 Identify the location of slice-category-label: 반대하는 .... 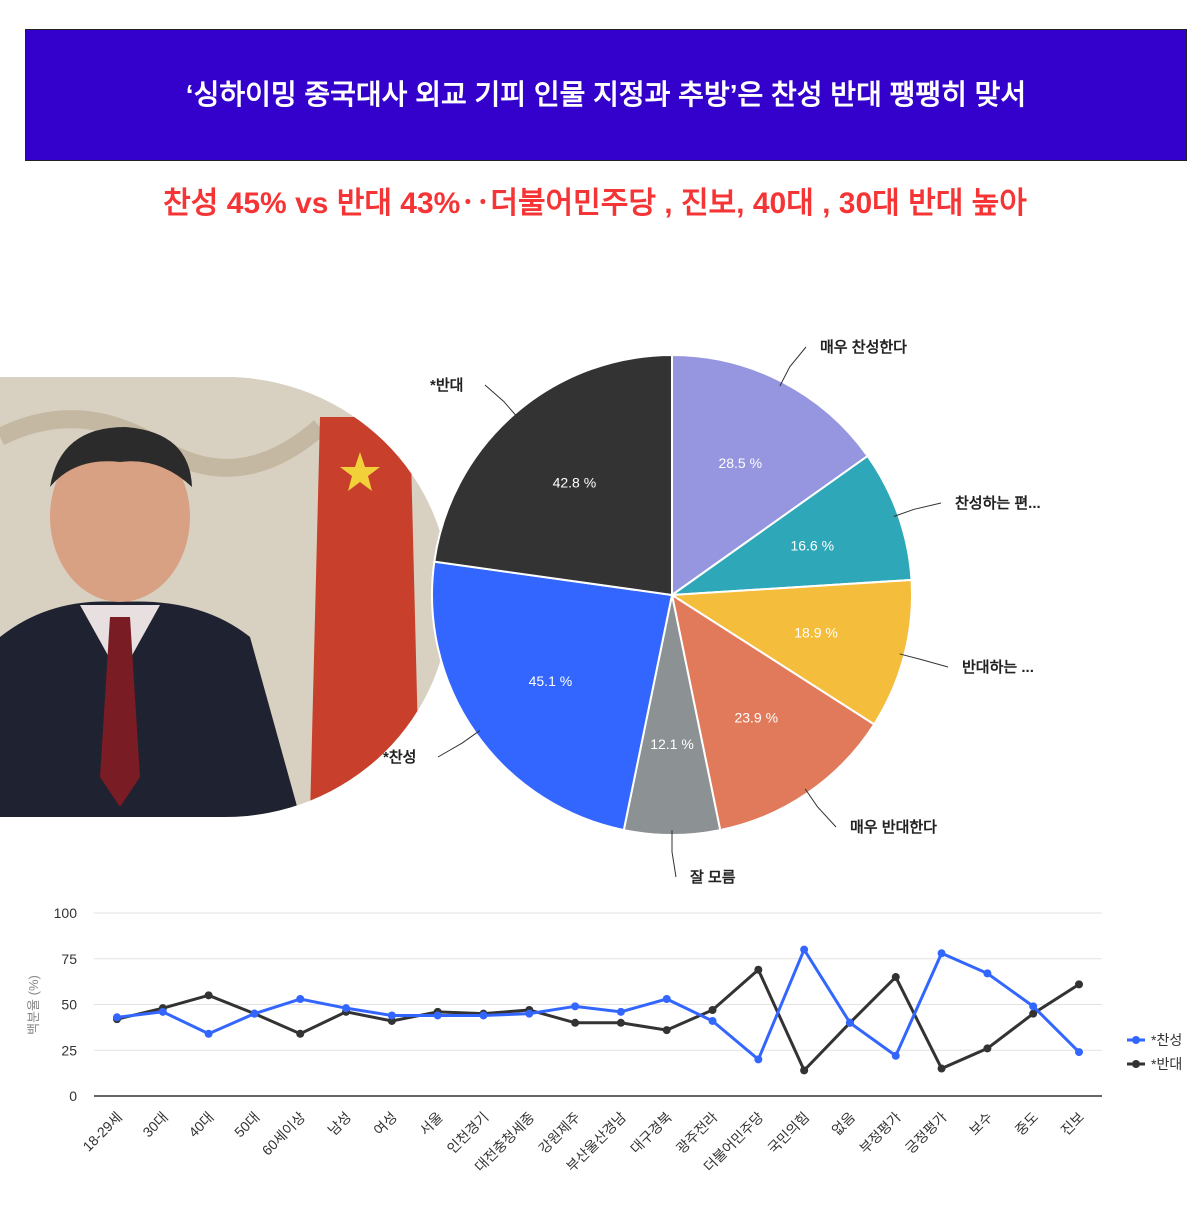
(998, 667).